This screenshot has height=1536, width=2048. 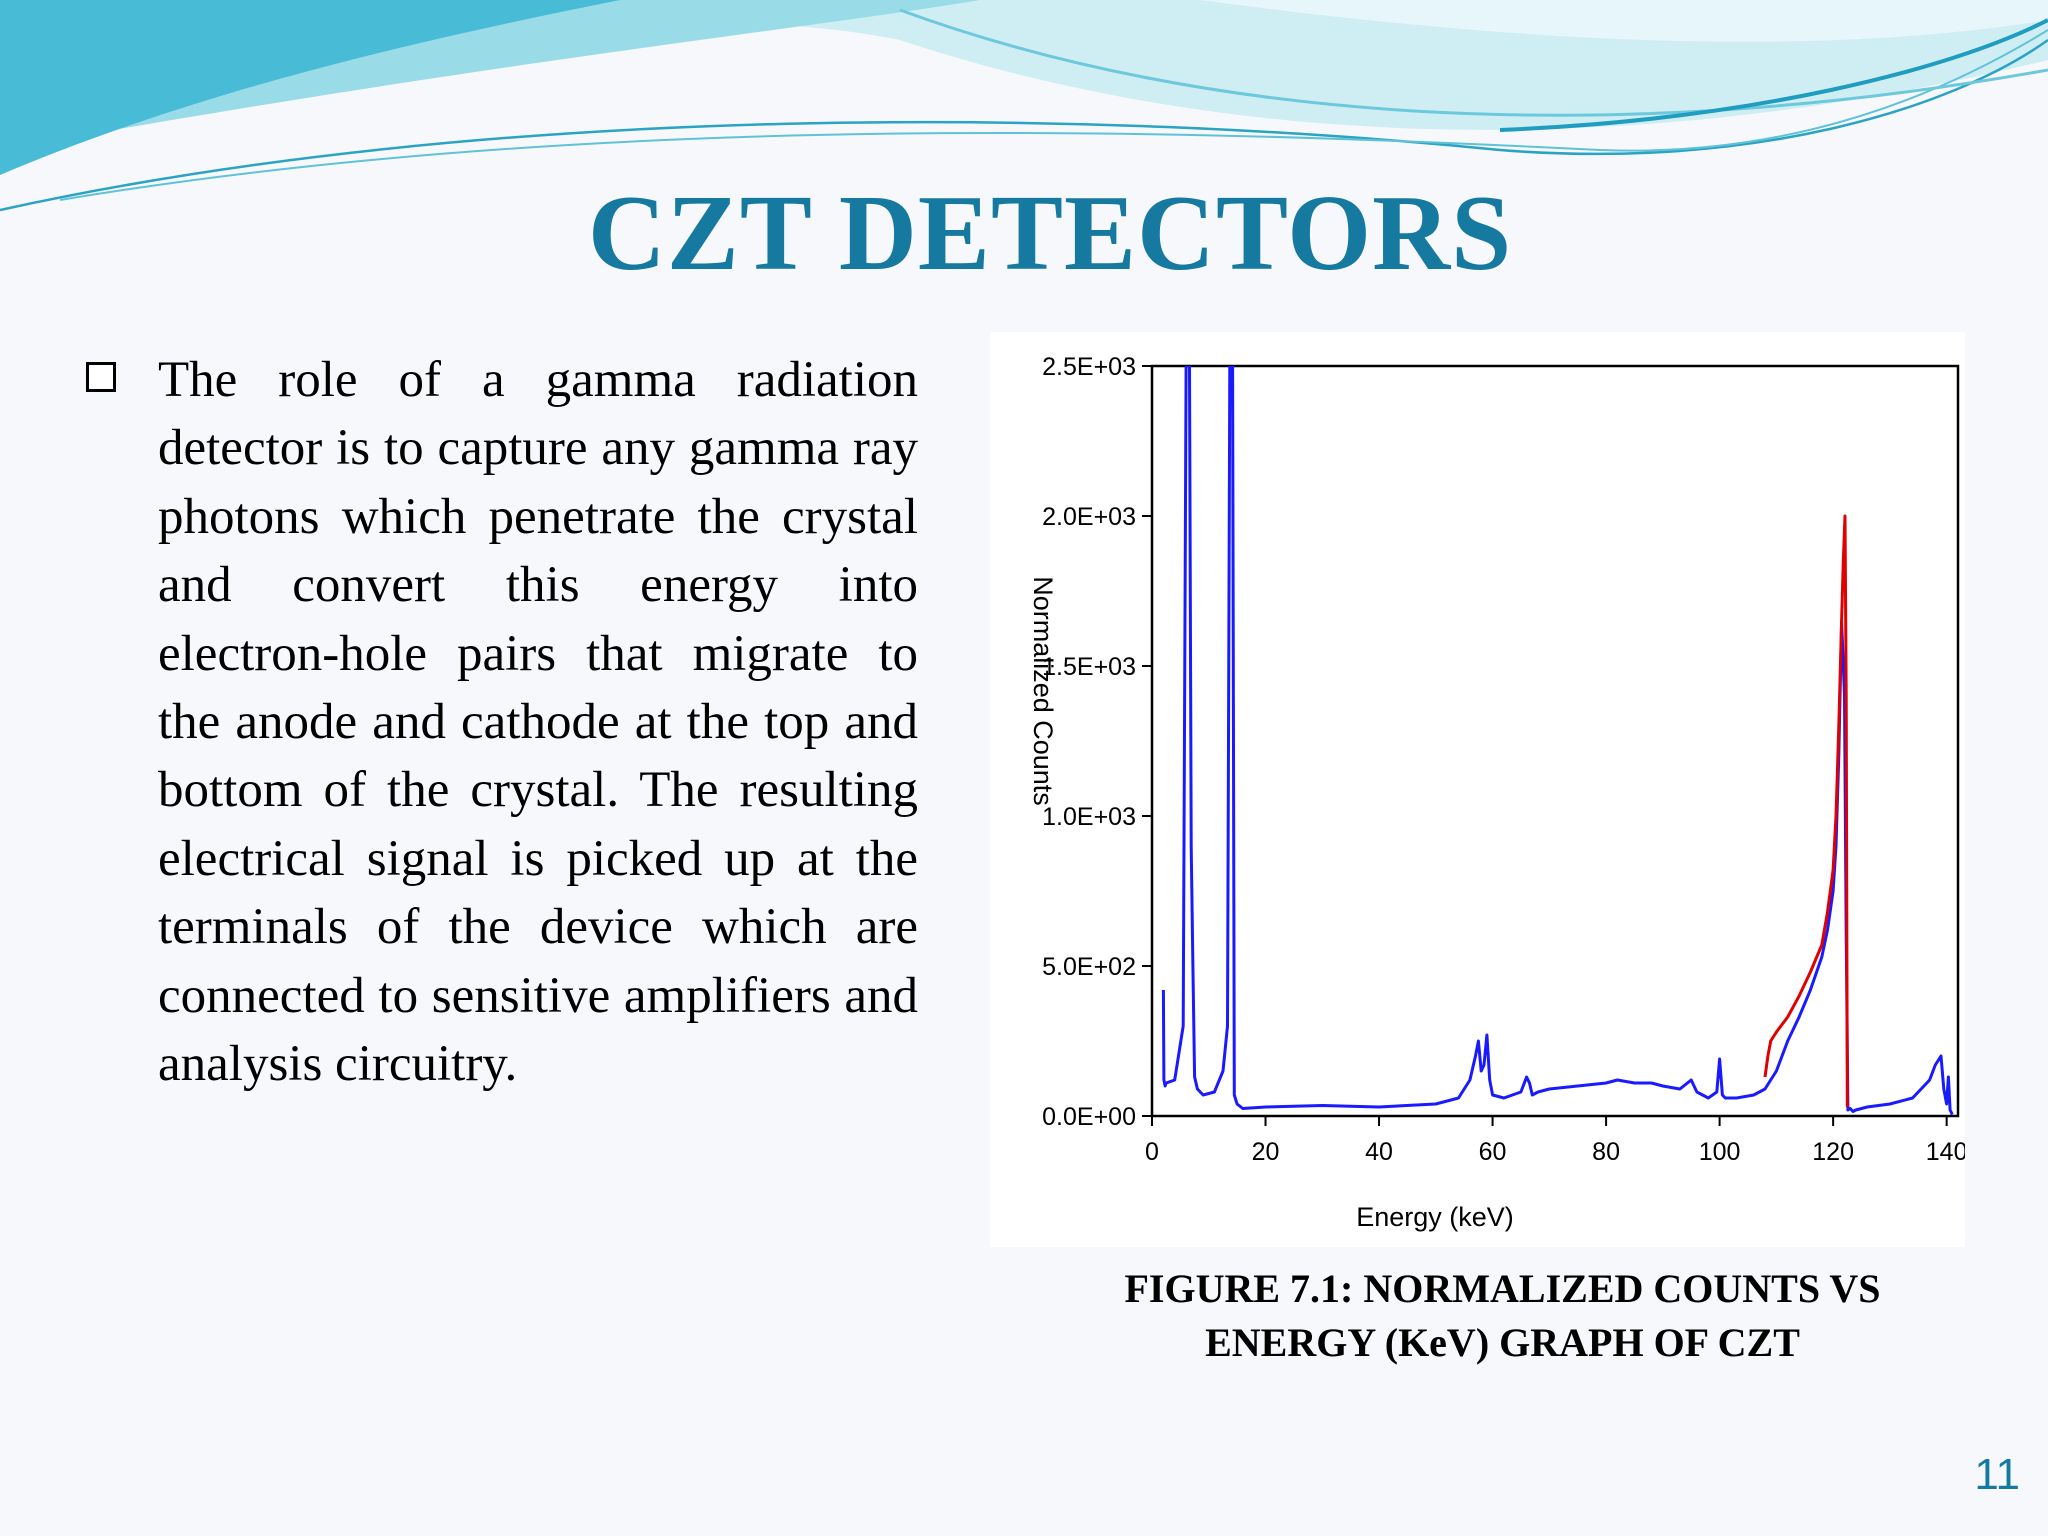 I want to click on x-tick-label: 80, so click(x=1606, y=1152).